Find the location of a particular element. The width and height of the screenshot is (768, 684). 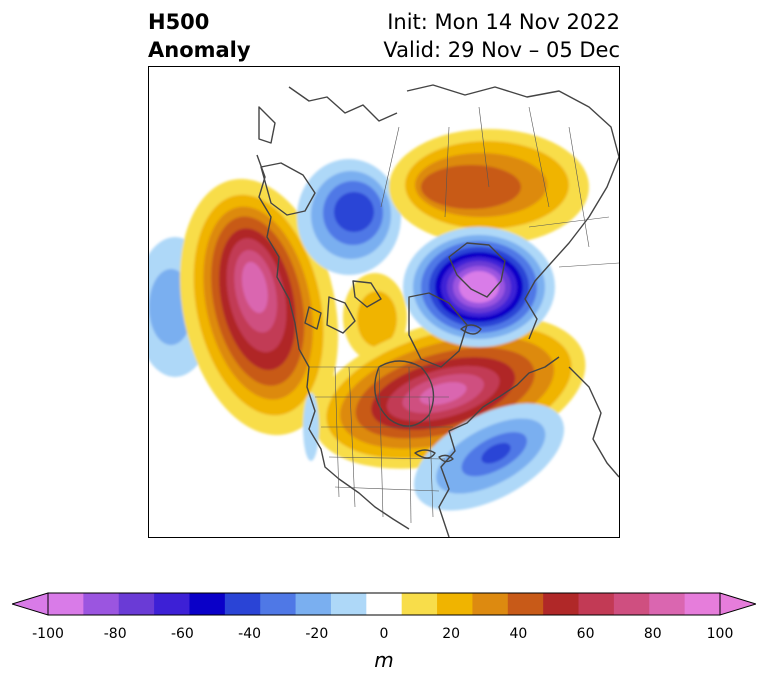

valid-range: Valid: 29 Nov – 05 Dec is located at coordinates (501, 50).